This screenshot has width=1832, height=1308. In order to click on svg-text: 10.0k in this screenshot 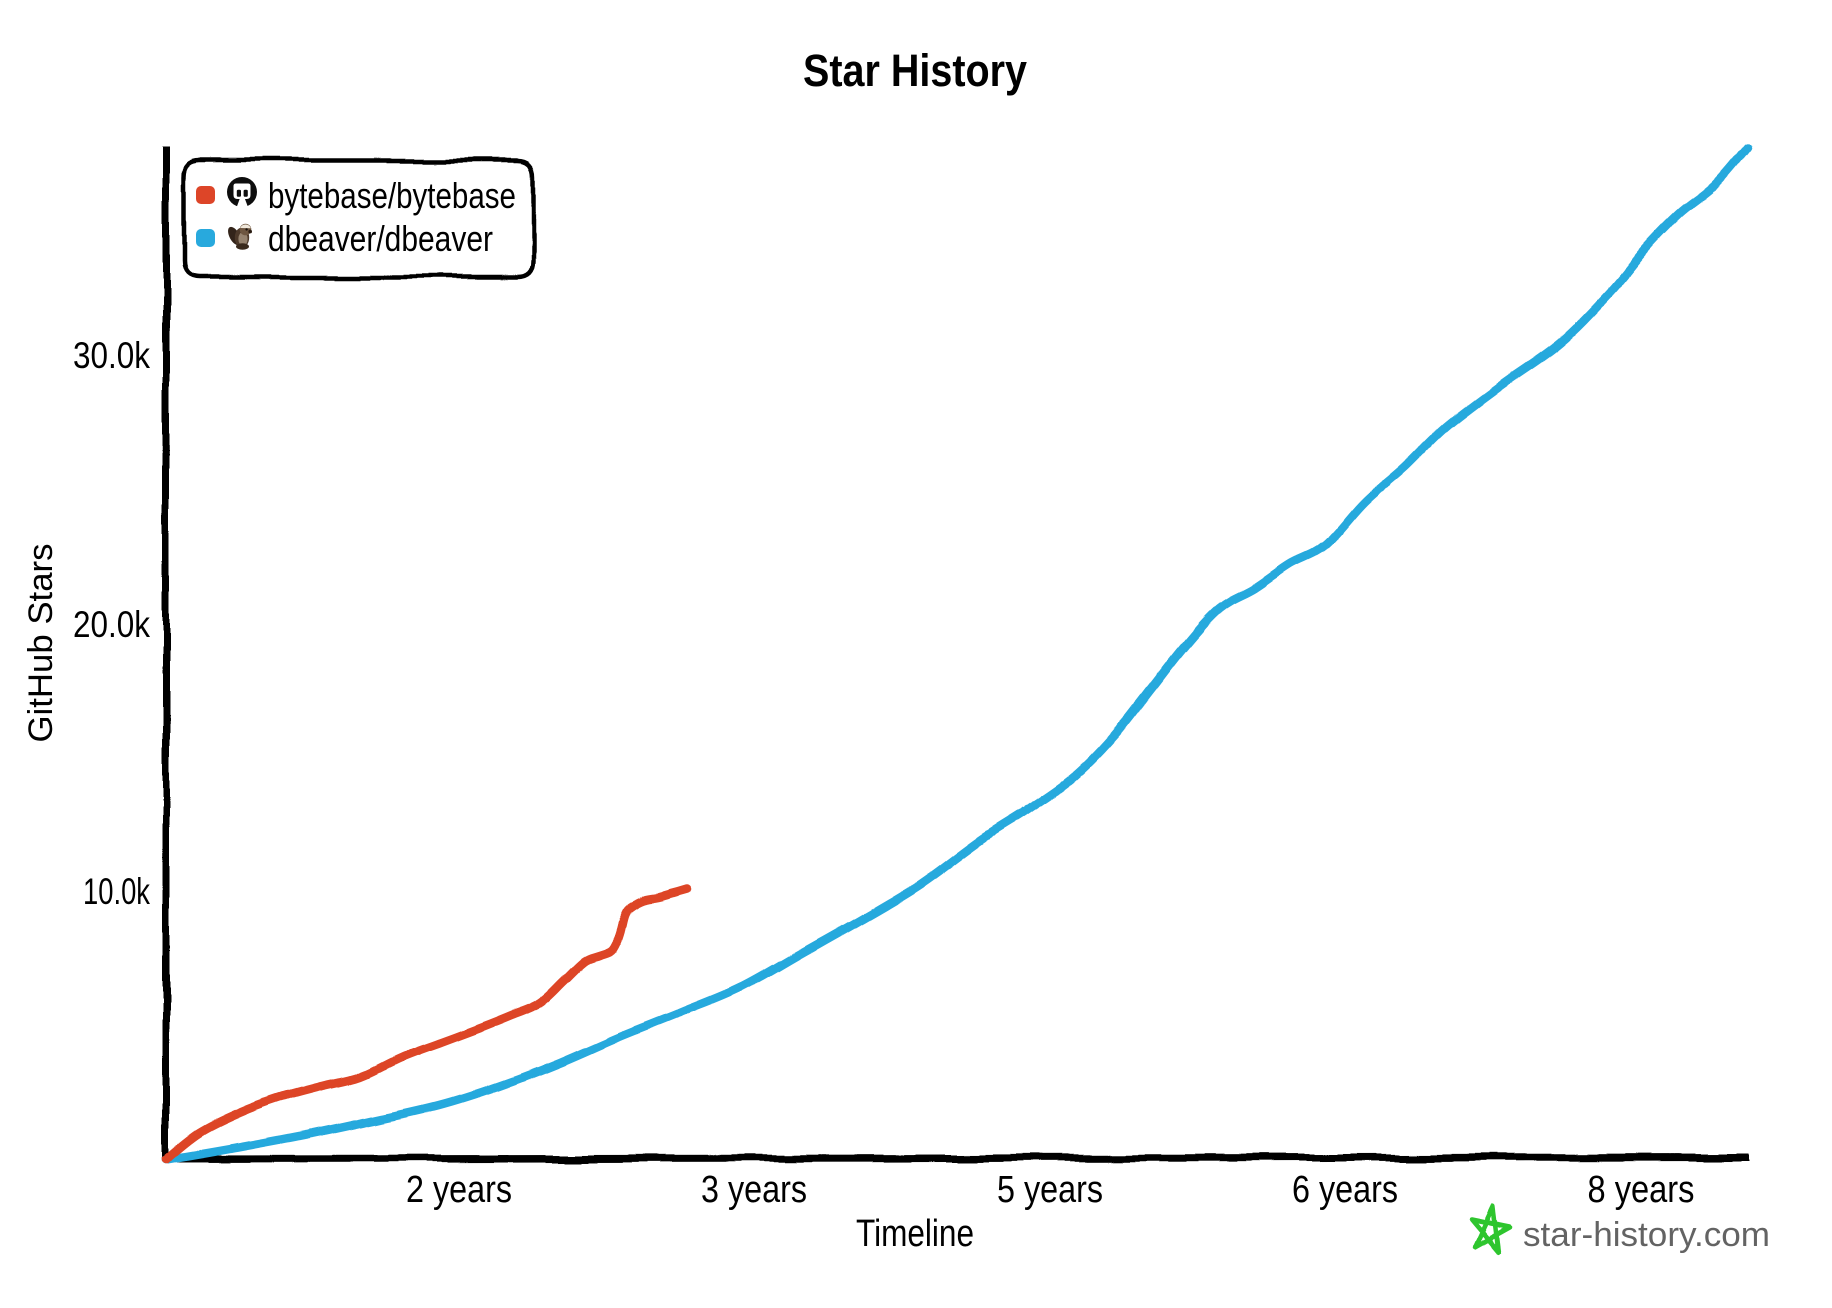, I will do `click(116, 891)`.